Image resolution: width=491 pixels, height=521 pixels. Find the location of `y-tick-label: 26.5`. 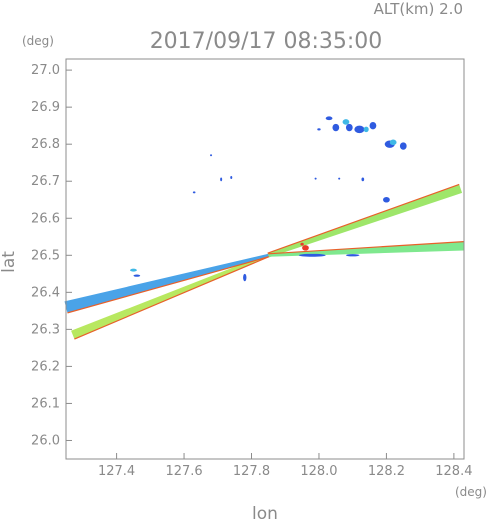

y-tick-label: 26.5 is located at coordinates (45, 255).